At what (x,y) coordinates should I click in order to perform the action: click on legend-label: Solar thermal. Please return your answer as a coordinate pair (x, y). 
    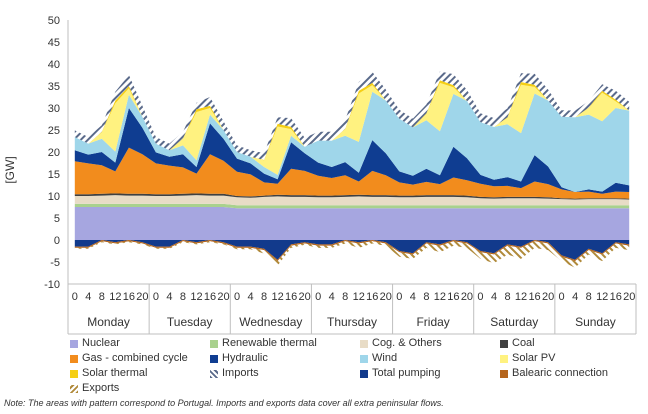
    Looking at the image, I should click on (115, 373).